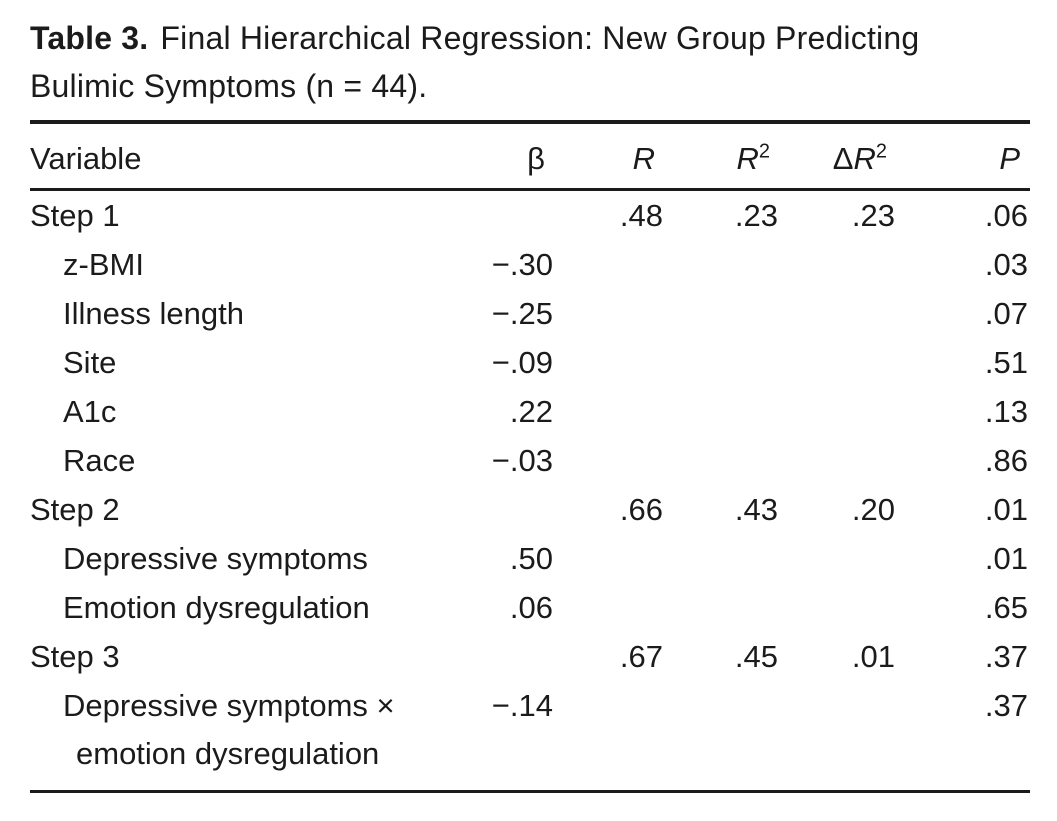 Image resolution: width=1057 pixels, height=821 pixels. What do you see at coordinates (488, 156) in the screenshot?
I see `col-header-beta: β` at bounding box center [488, 156].